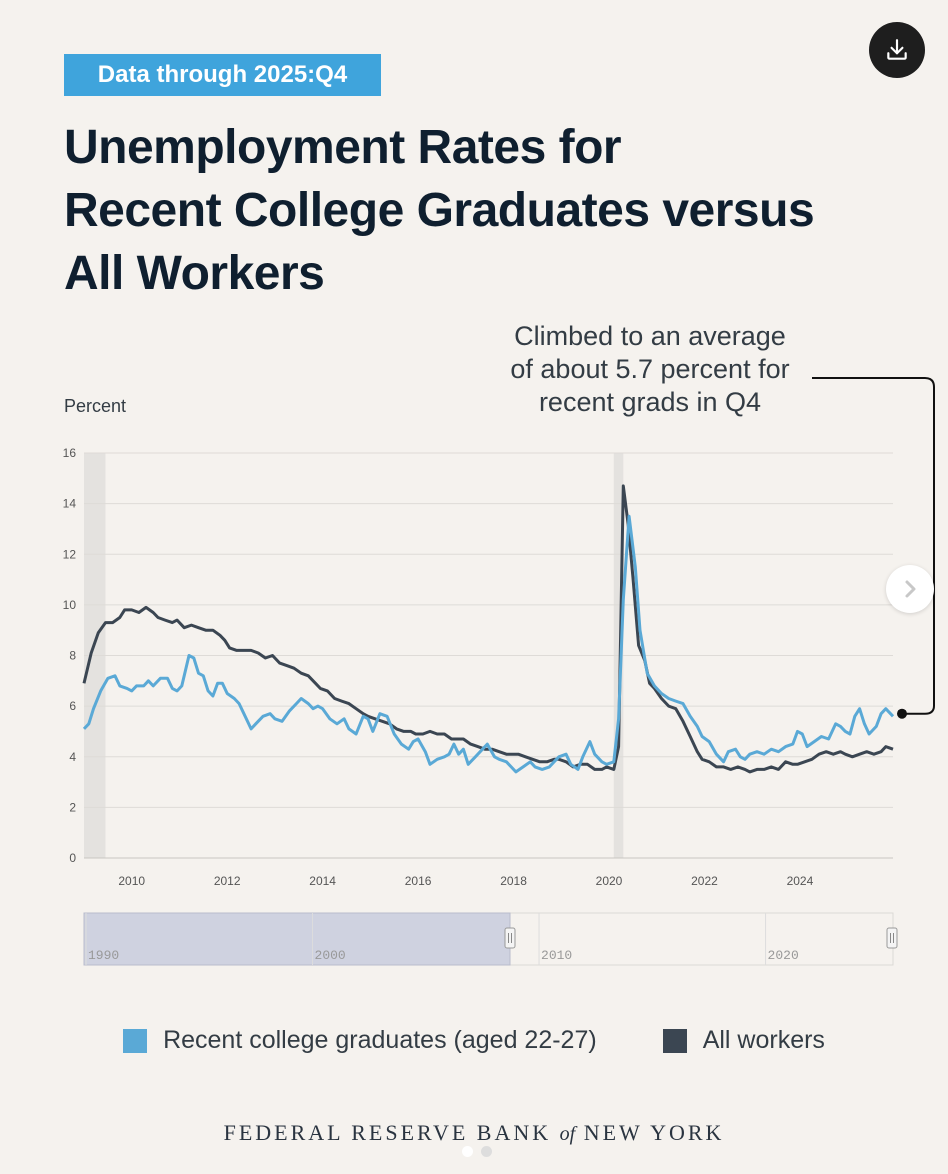  What do you see at coordinates (650, 402) in the screenshot?
I see `annotation-line: recent grads in Q4` at bounding box center [650, 402].